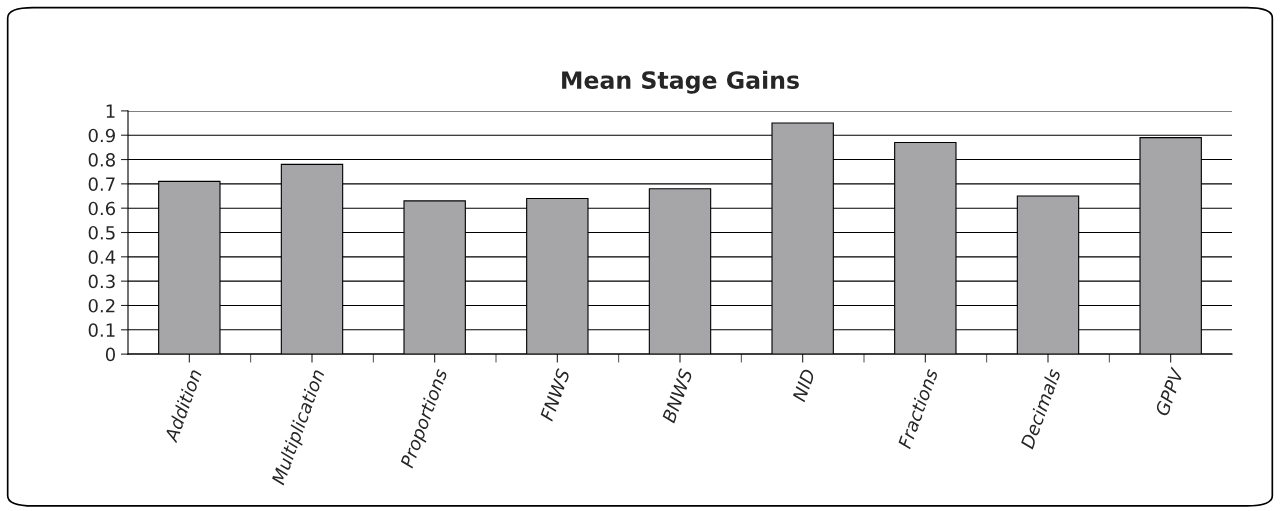 This screenshot has height=511, width=1280. Describe the element at coordinates (101, 159) in the screenshot. I see `y-tick-label: 0.8` at that location.